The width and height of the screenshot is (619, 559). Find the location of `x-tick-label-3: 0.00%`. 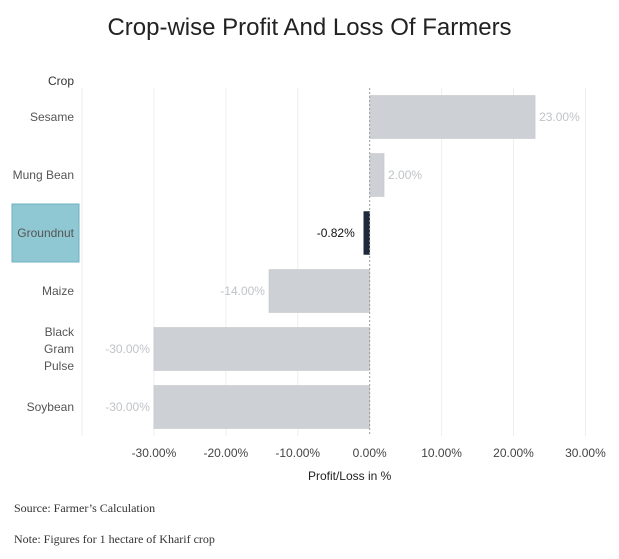

x-tick-label-3: 0.00% is located at coordinates (370, 453).